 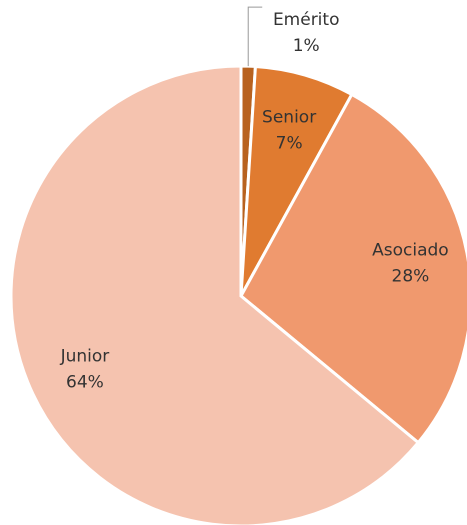 I want to click on slice-value-label: 1%, so click(x=306, y=46).